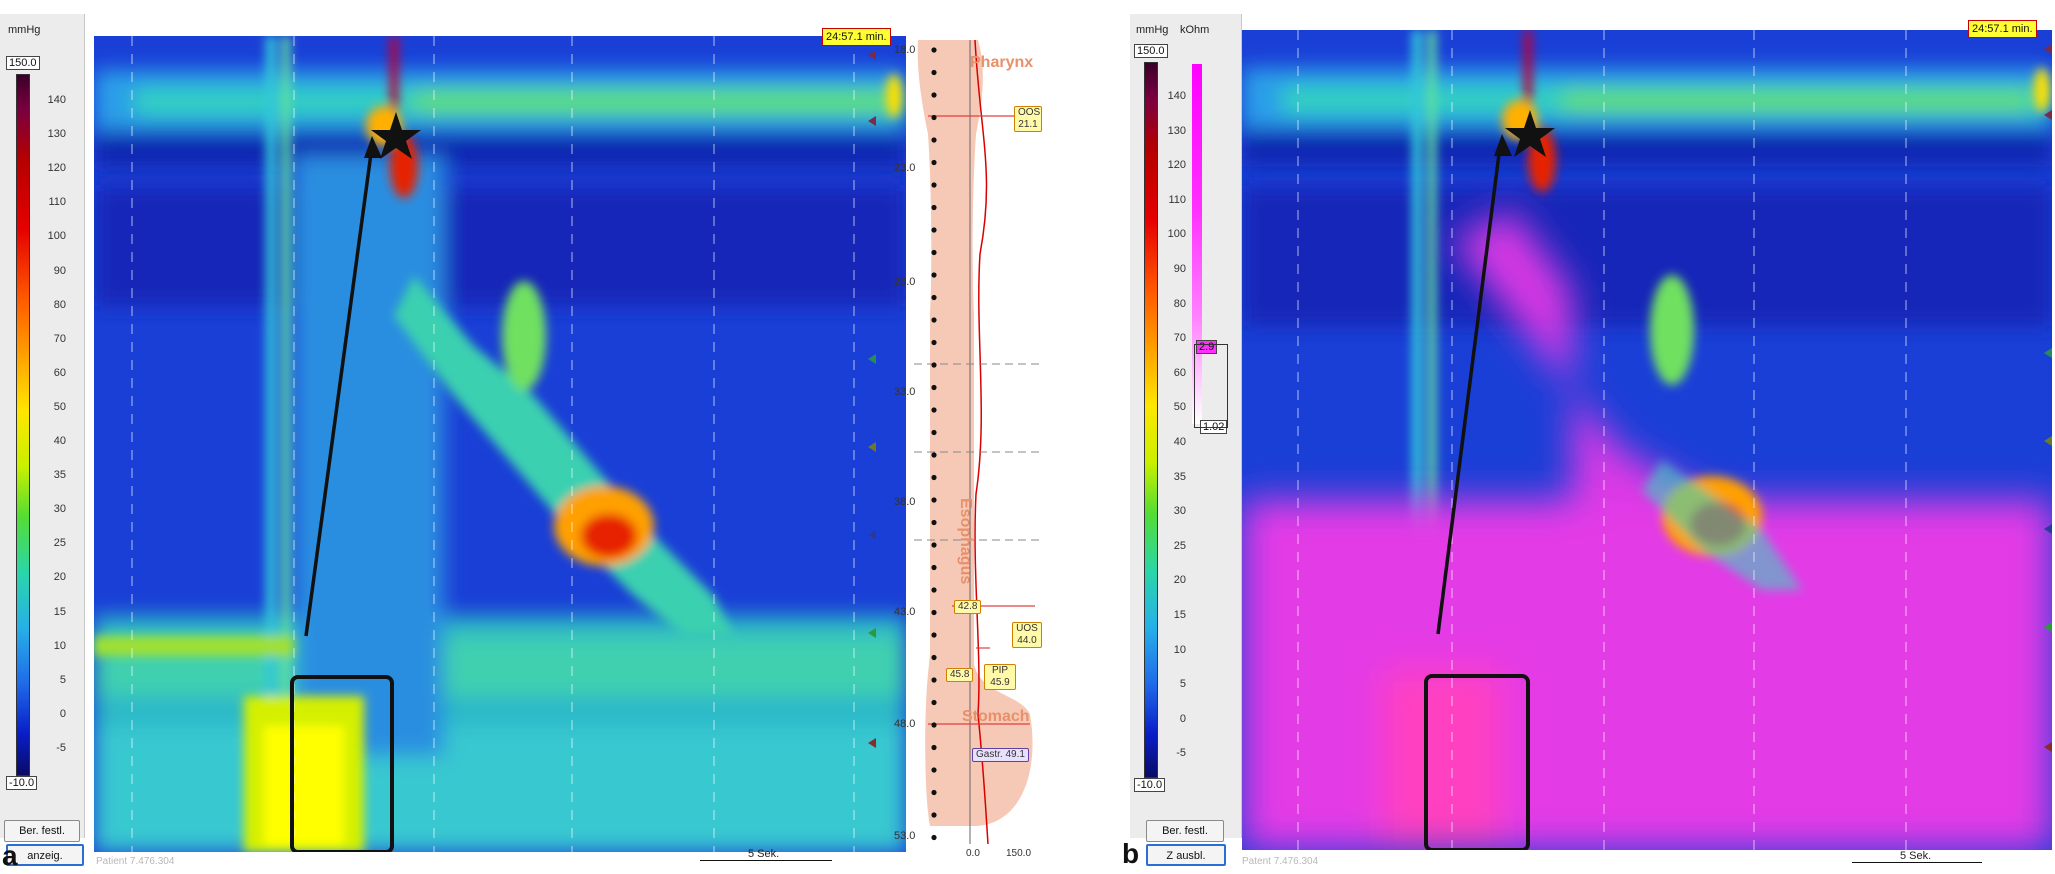  Describe the element at coordinates (57, 202) in the screenshot. I see `pressure-tick-label: 110` at that location.